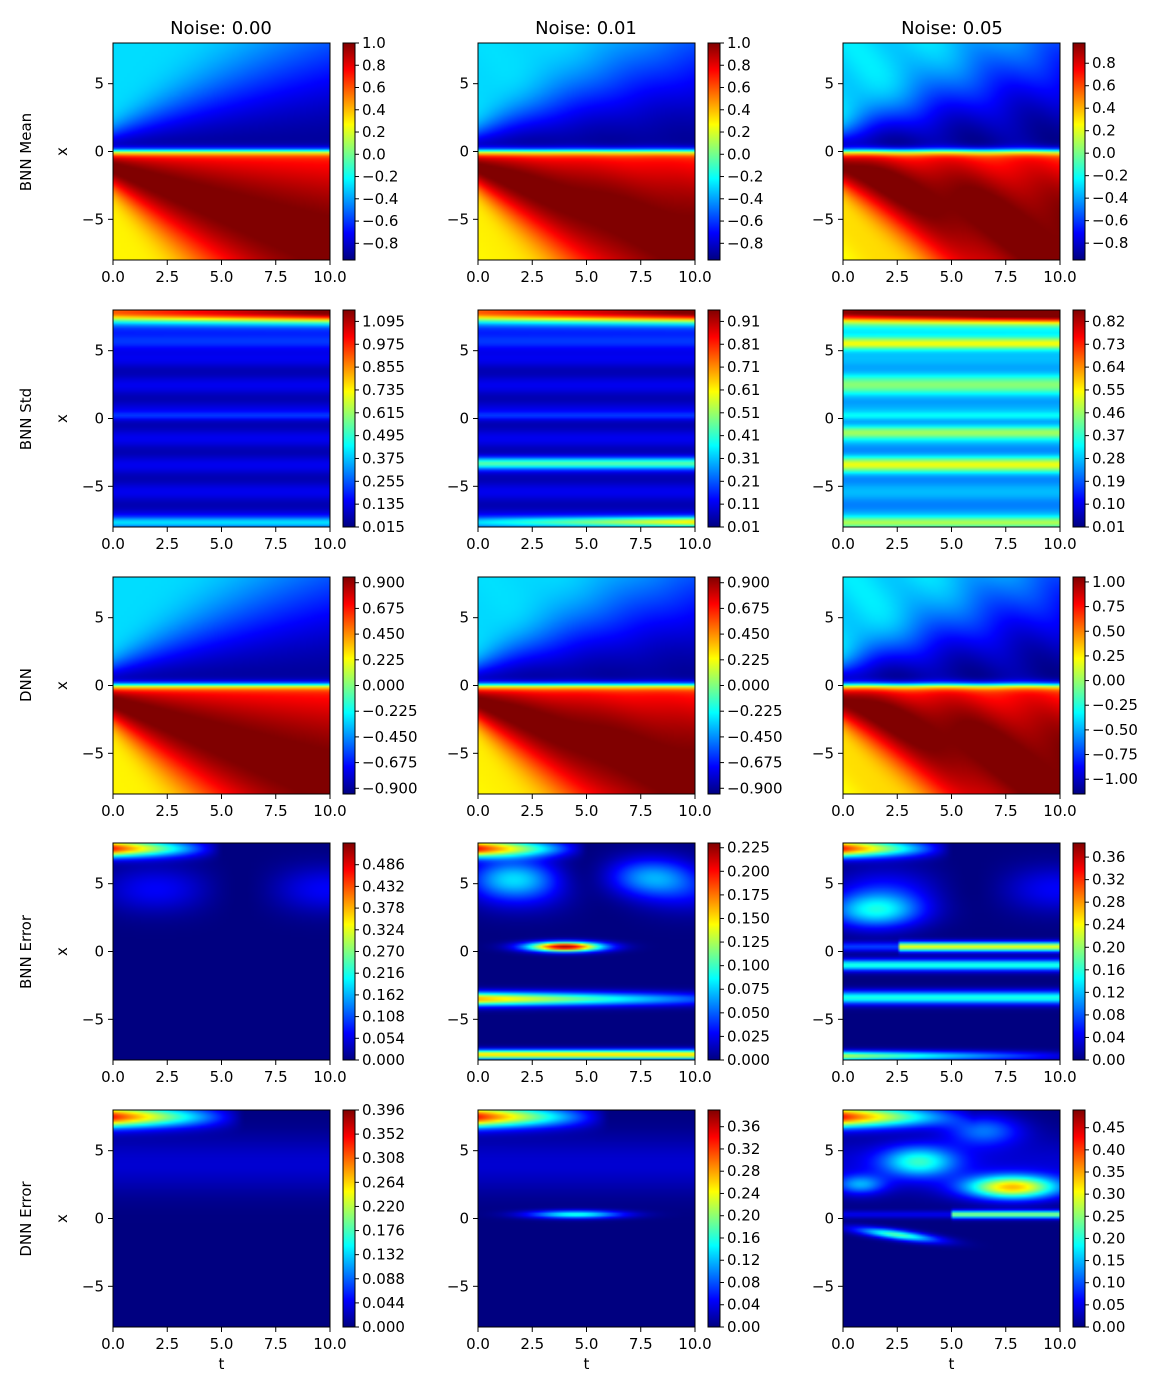 The height and width of the screenshot is (1395, 1163). What do you see at coordinates (380, 199) in the screenshot?
I see `colorbar-tick-label: −0.4` at bounding box center [380, 199].